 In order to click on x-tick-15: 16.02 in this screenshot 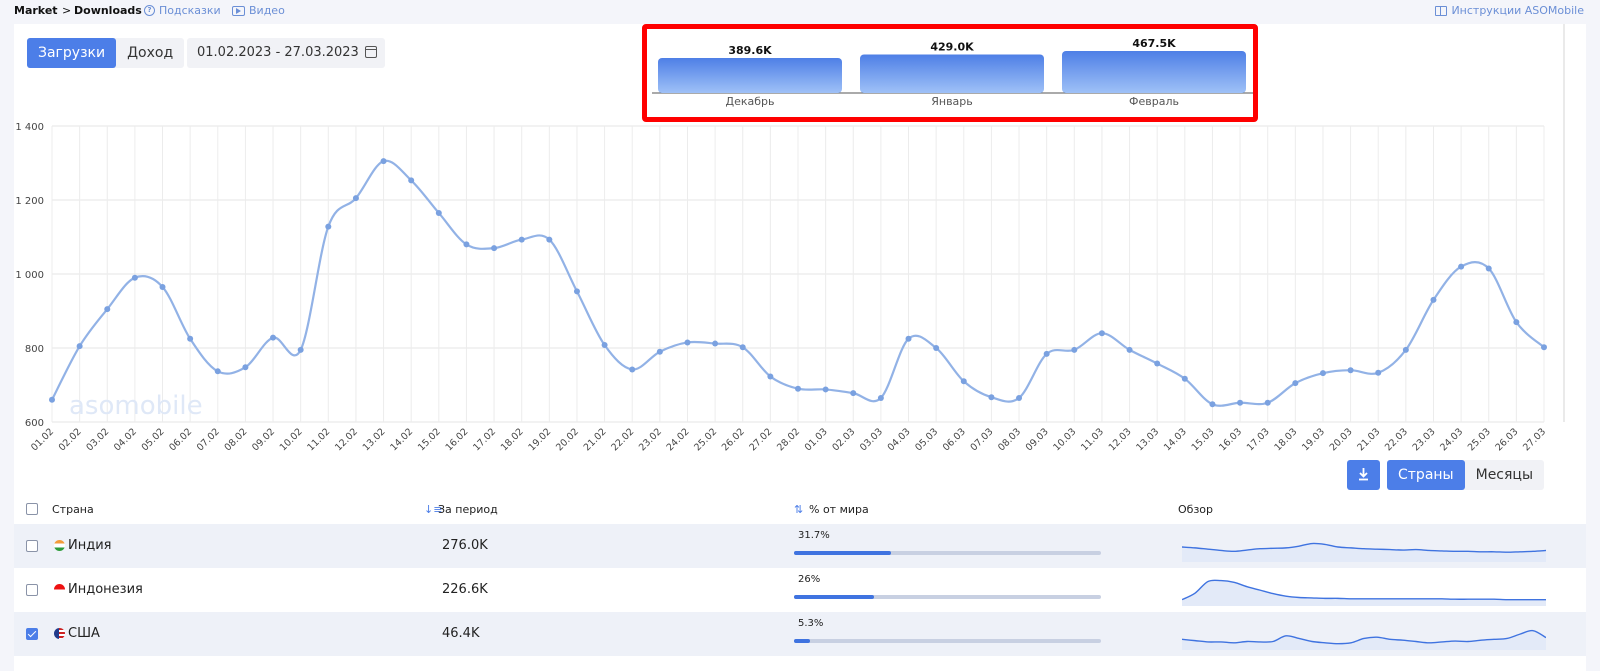, I will do `click(457, 439)`.